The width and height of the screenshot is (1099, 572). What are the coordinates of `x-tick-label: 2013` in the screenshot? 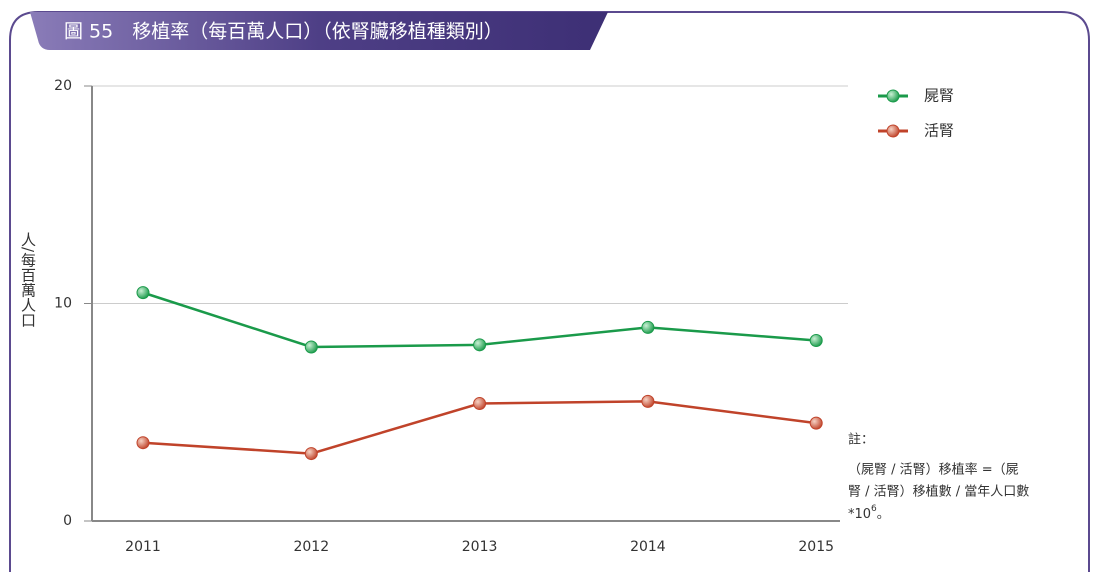 It's located at (480, 547).